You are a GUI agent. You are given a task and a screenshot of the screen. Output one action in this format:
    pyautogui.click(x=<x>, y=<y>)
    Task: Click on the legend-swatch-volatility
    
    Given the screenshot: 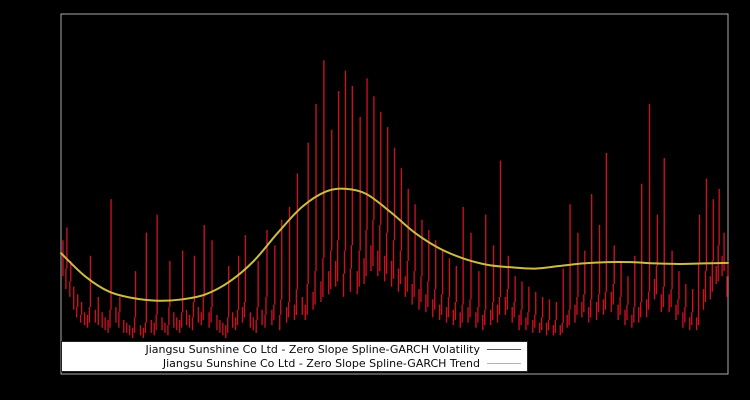 What is the action you would take?
    pyautogui.click(x=504, y=349)
    